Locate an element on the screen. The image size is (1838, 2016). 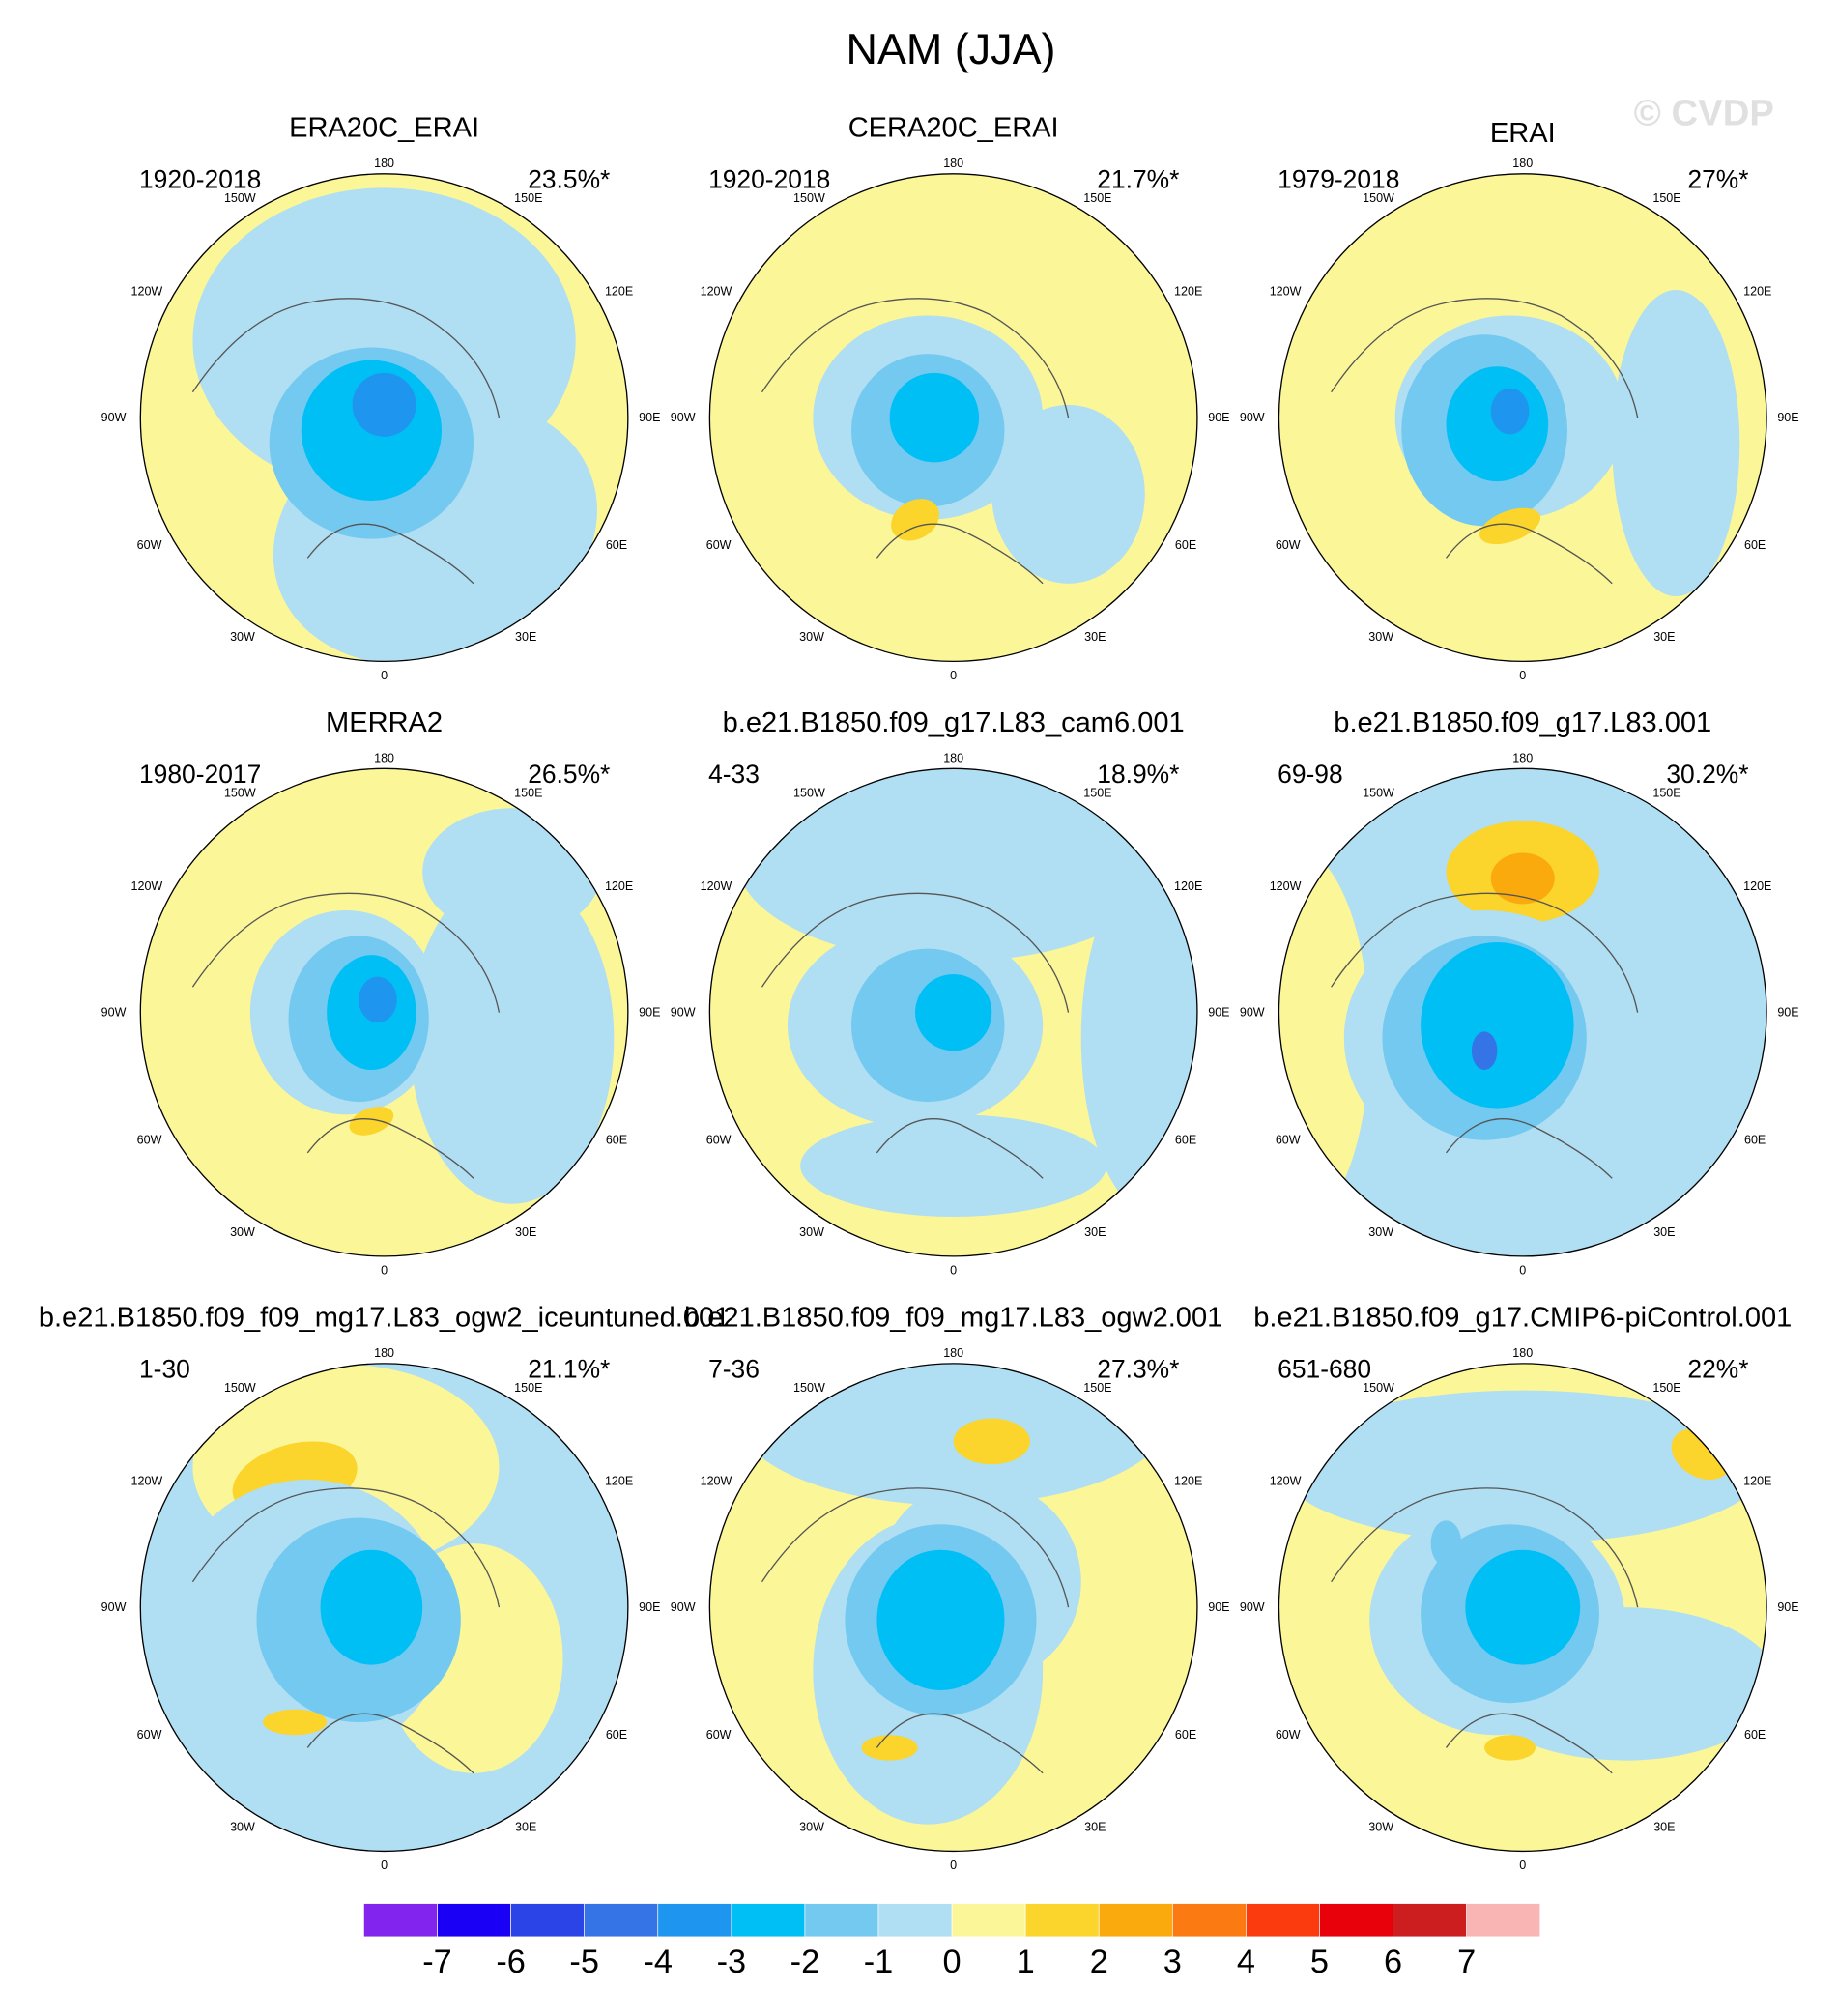
panel-period: 7-36 is located at coordinates (734, 1369).